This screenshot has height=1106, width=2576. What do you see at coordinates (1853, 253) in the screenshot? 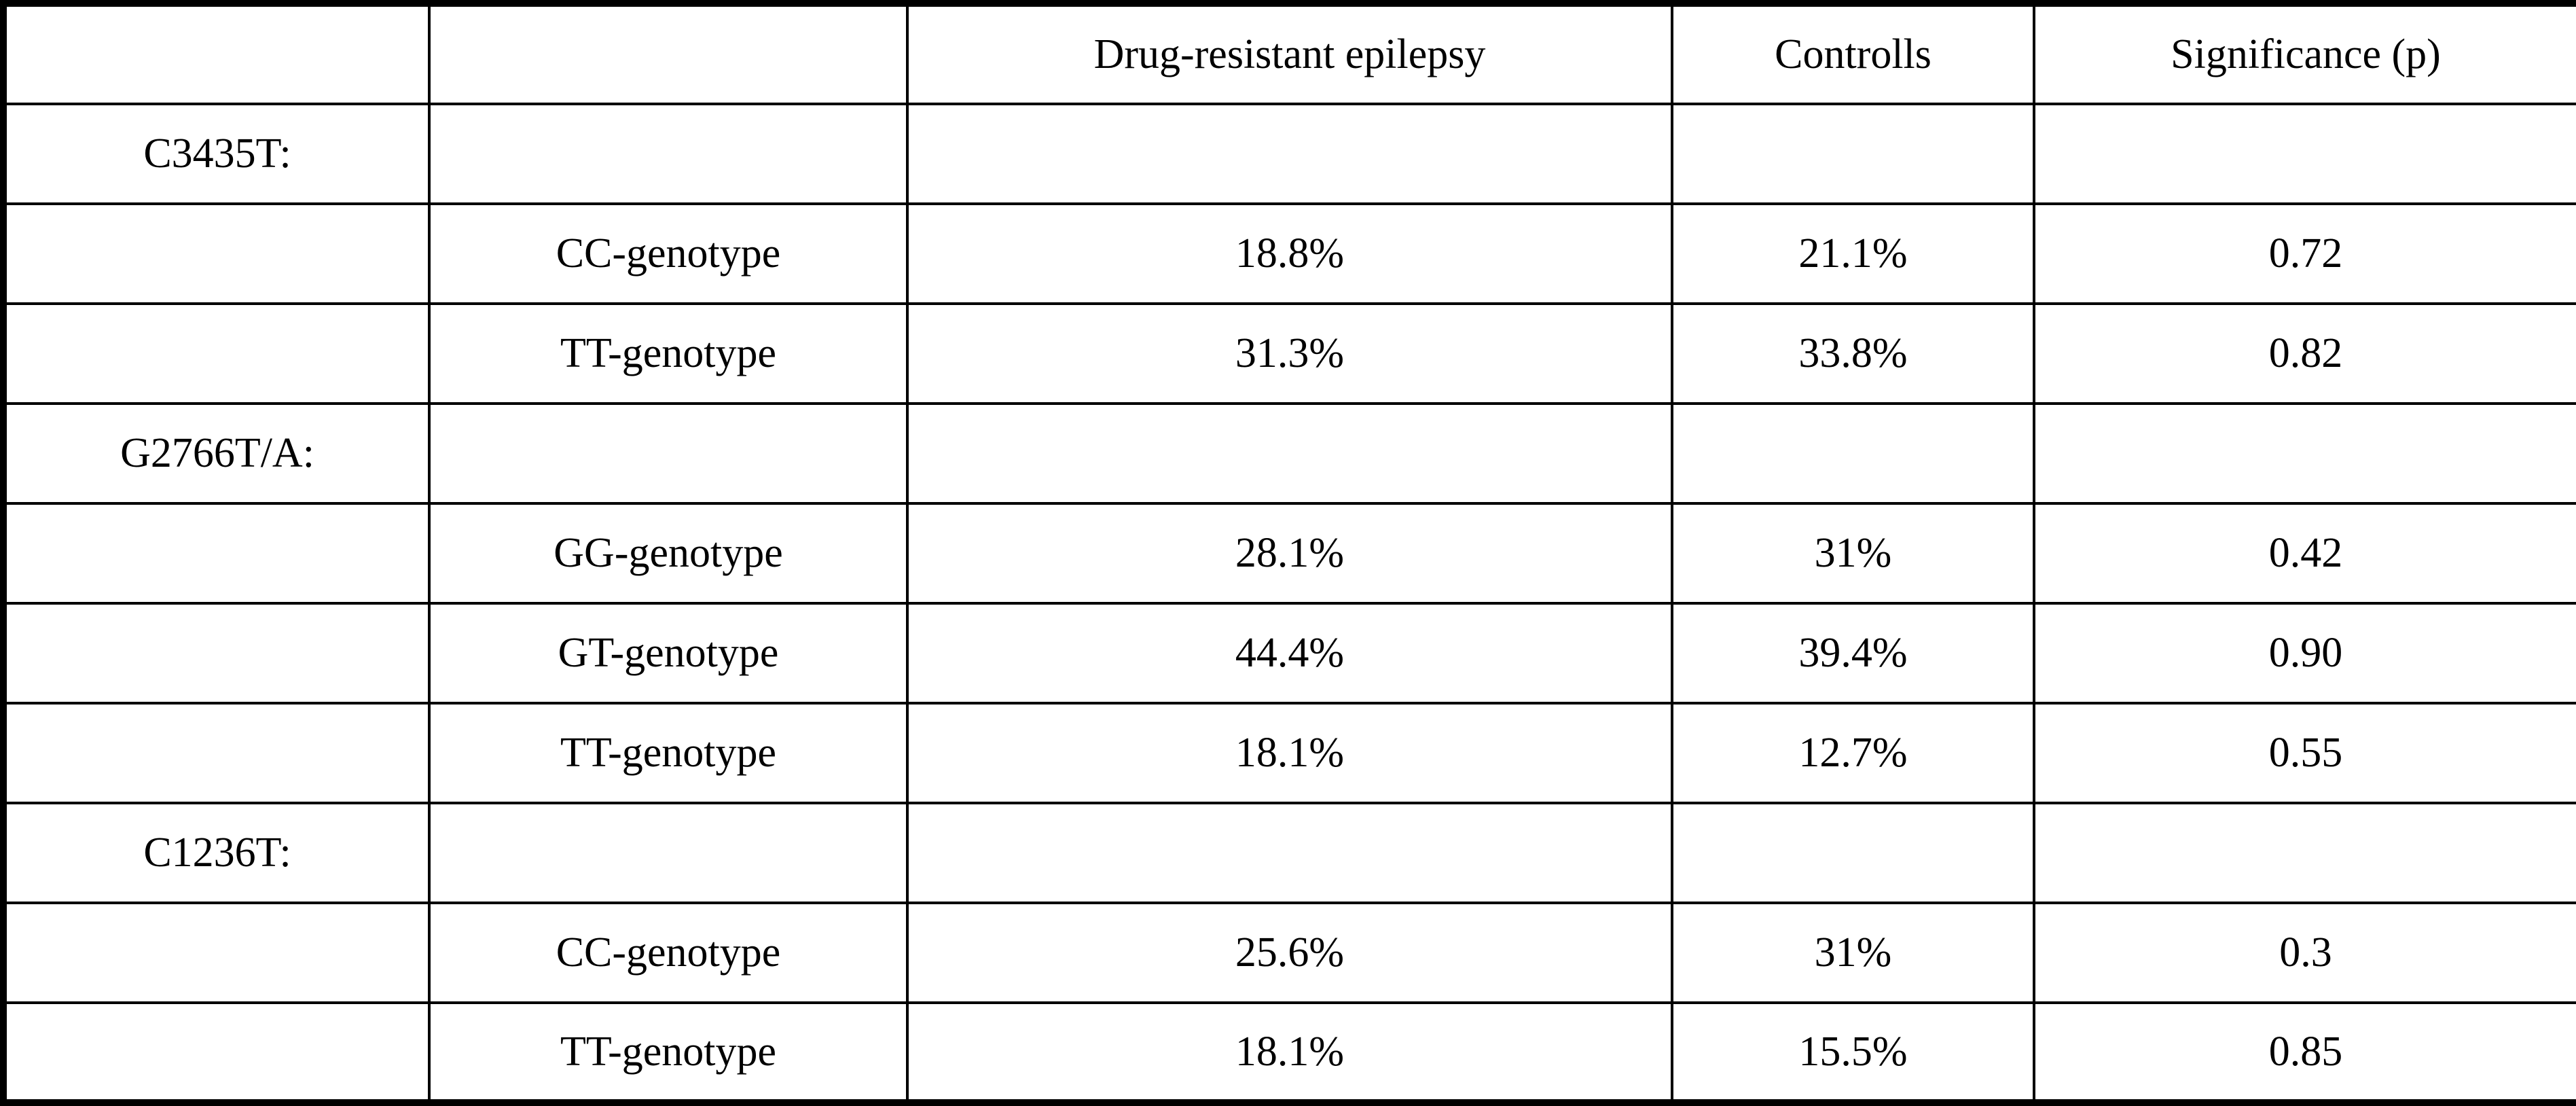
I see `controls-value-cell: 21.1%` at bounding box center [1853, 253].